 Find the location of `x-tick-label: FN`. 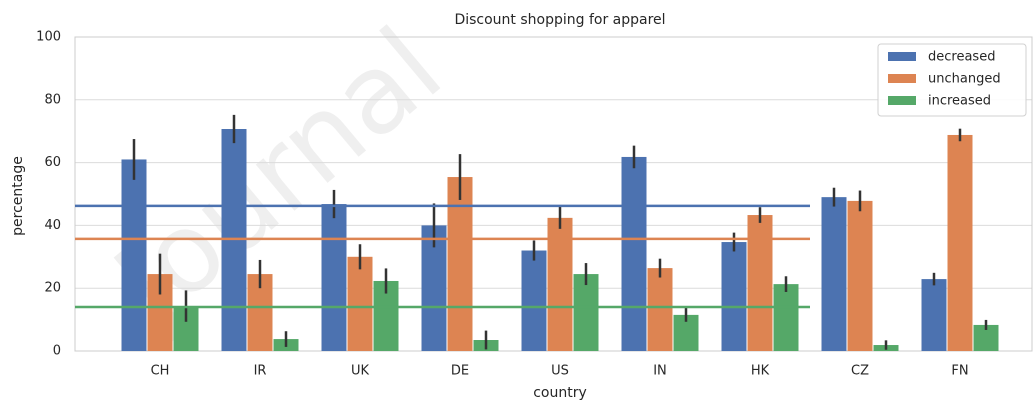

x-tick-label: FN is located at coordinates (959, 371).